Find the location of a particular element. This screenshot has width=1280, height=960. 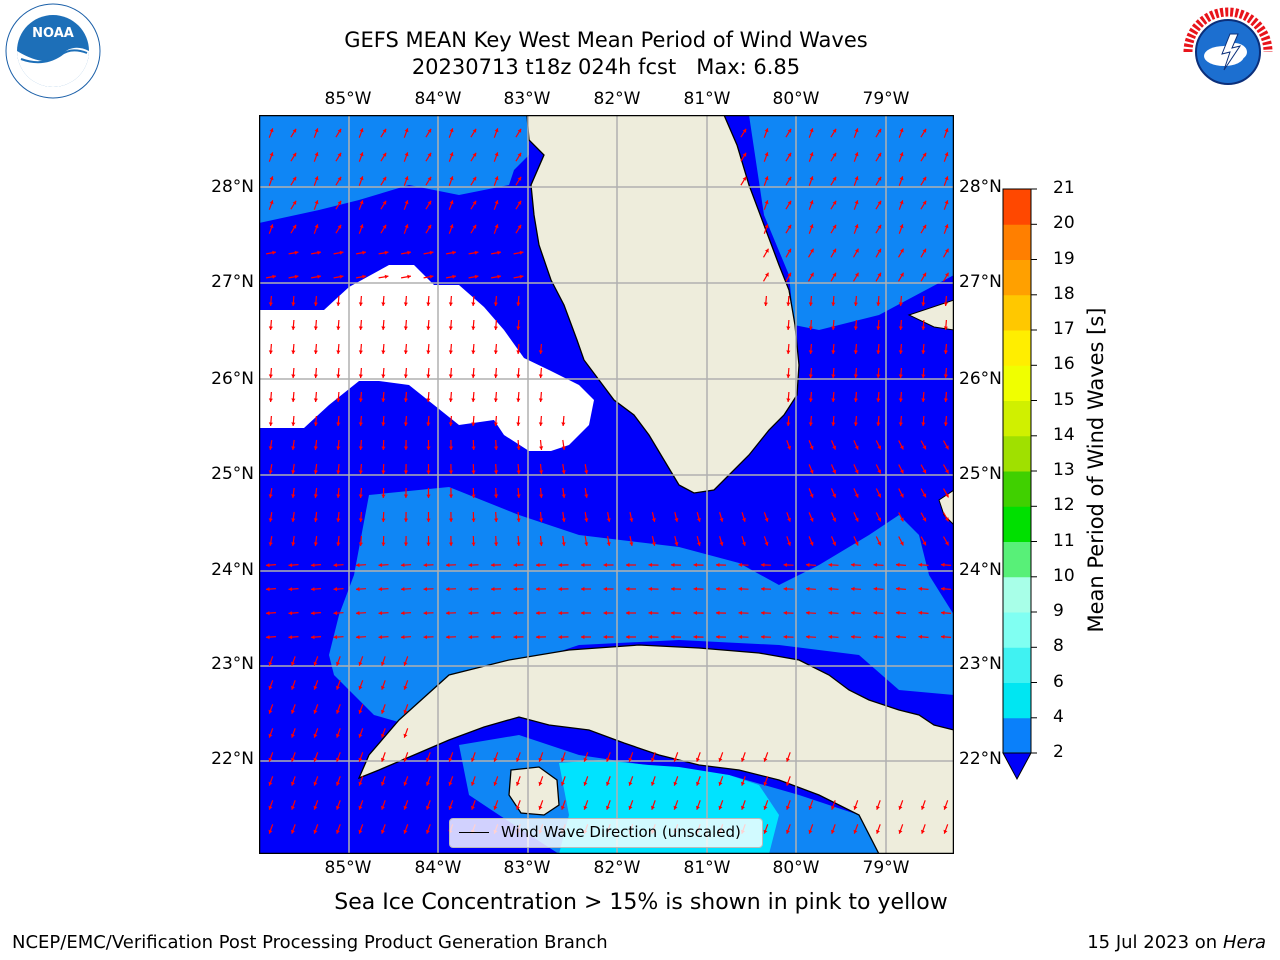

colorbar-tick-label: 8 is located at coordinates (1058, 646).